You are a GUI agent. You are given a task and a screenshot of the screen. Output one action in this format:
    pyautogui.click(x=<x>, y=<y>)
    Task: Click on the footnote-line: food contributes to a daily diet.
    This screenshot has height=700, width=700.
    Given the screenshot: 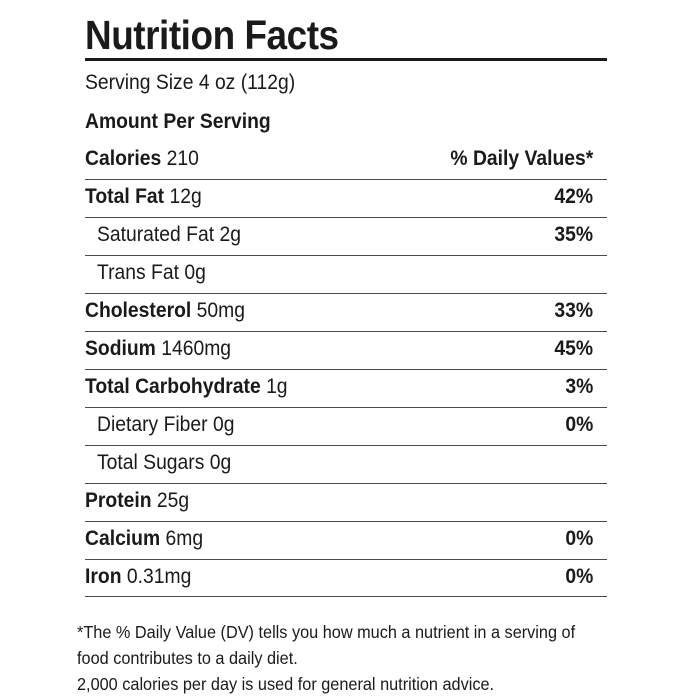 What is the action you would take?
    pyautogui.click(x=187, y=658)
    